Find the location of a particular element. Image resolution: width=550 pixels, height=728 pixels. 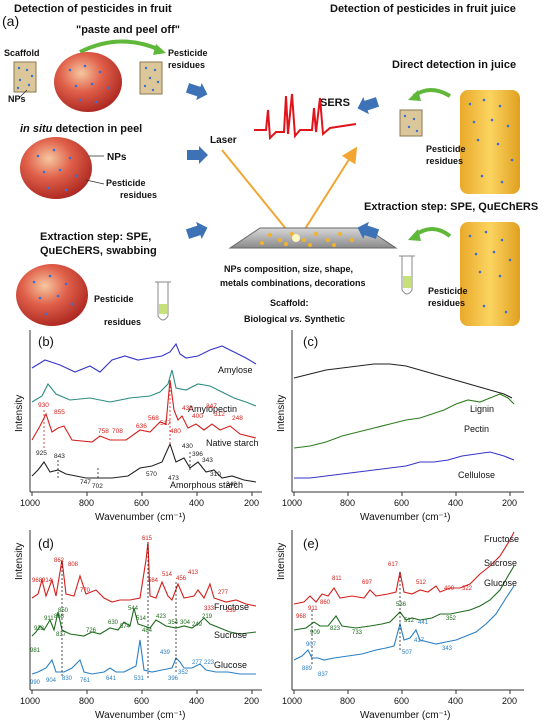

in-situ-label: in situ detection in peel is located at coordinates (81, 129).